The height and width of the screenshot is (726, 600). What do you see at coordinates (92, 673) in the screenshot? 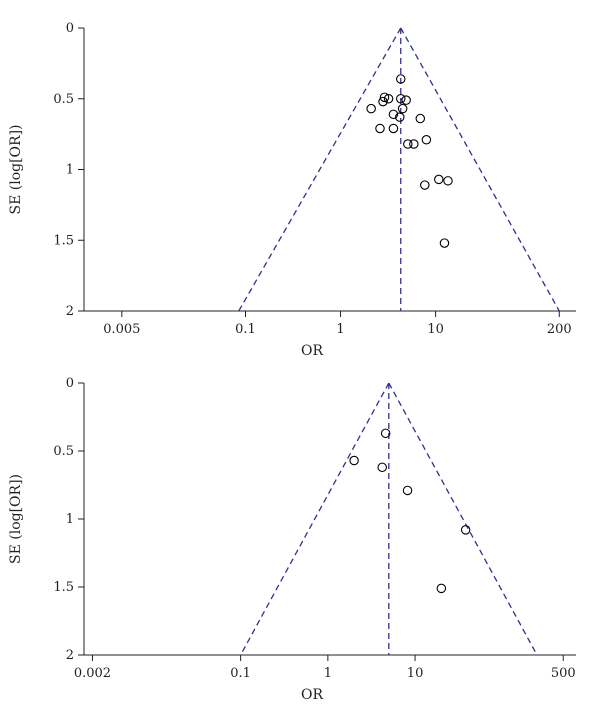
I see `x-tick-label: 0.002` at bounding box center [92, 673].